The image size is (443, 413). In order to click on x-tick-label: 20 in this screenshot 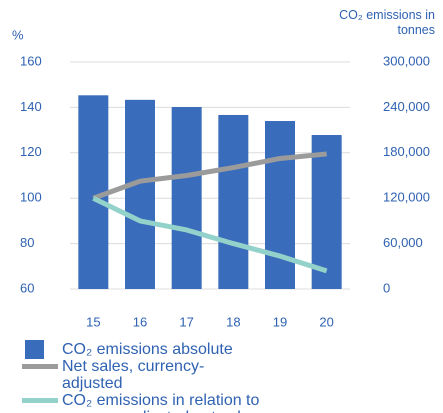, I will do `click(326, 321)`.